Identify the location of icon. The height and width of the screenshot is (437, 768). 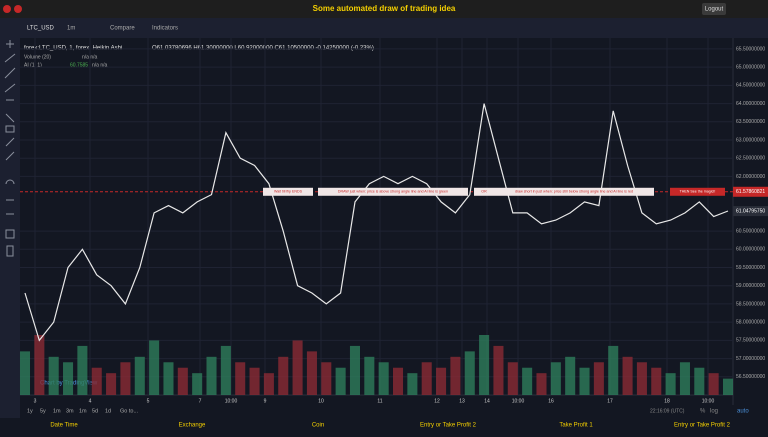
(18, 9).